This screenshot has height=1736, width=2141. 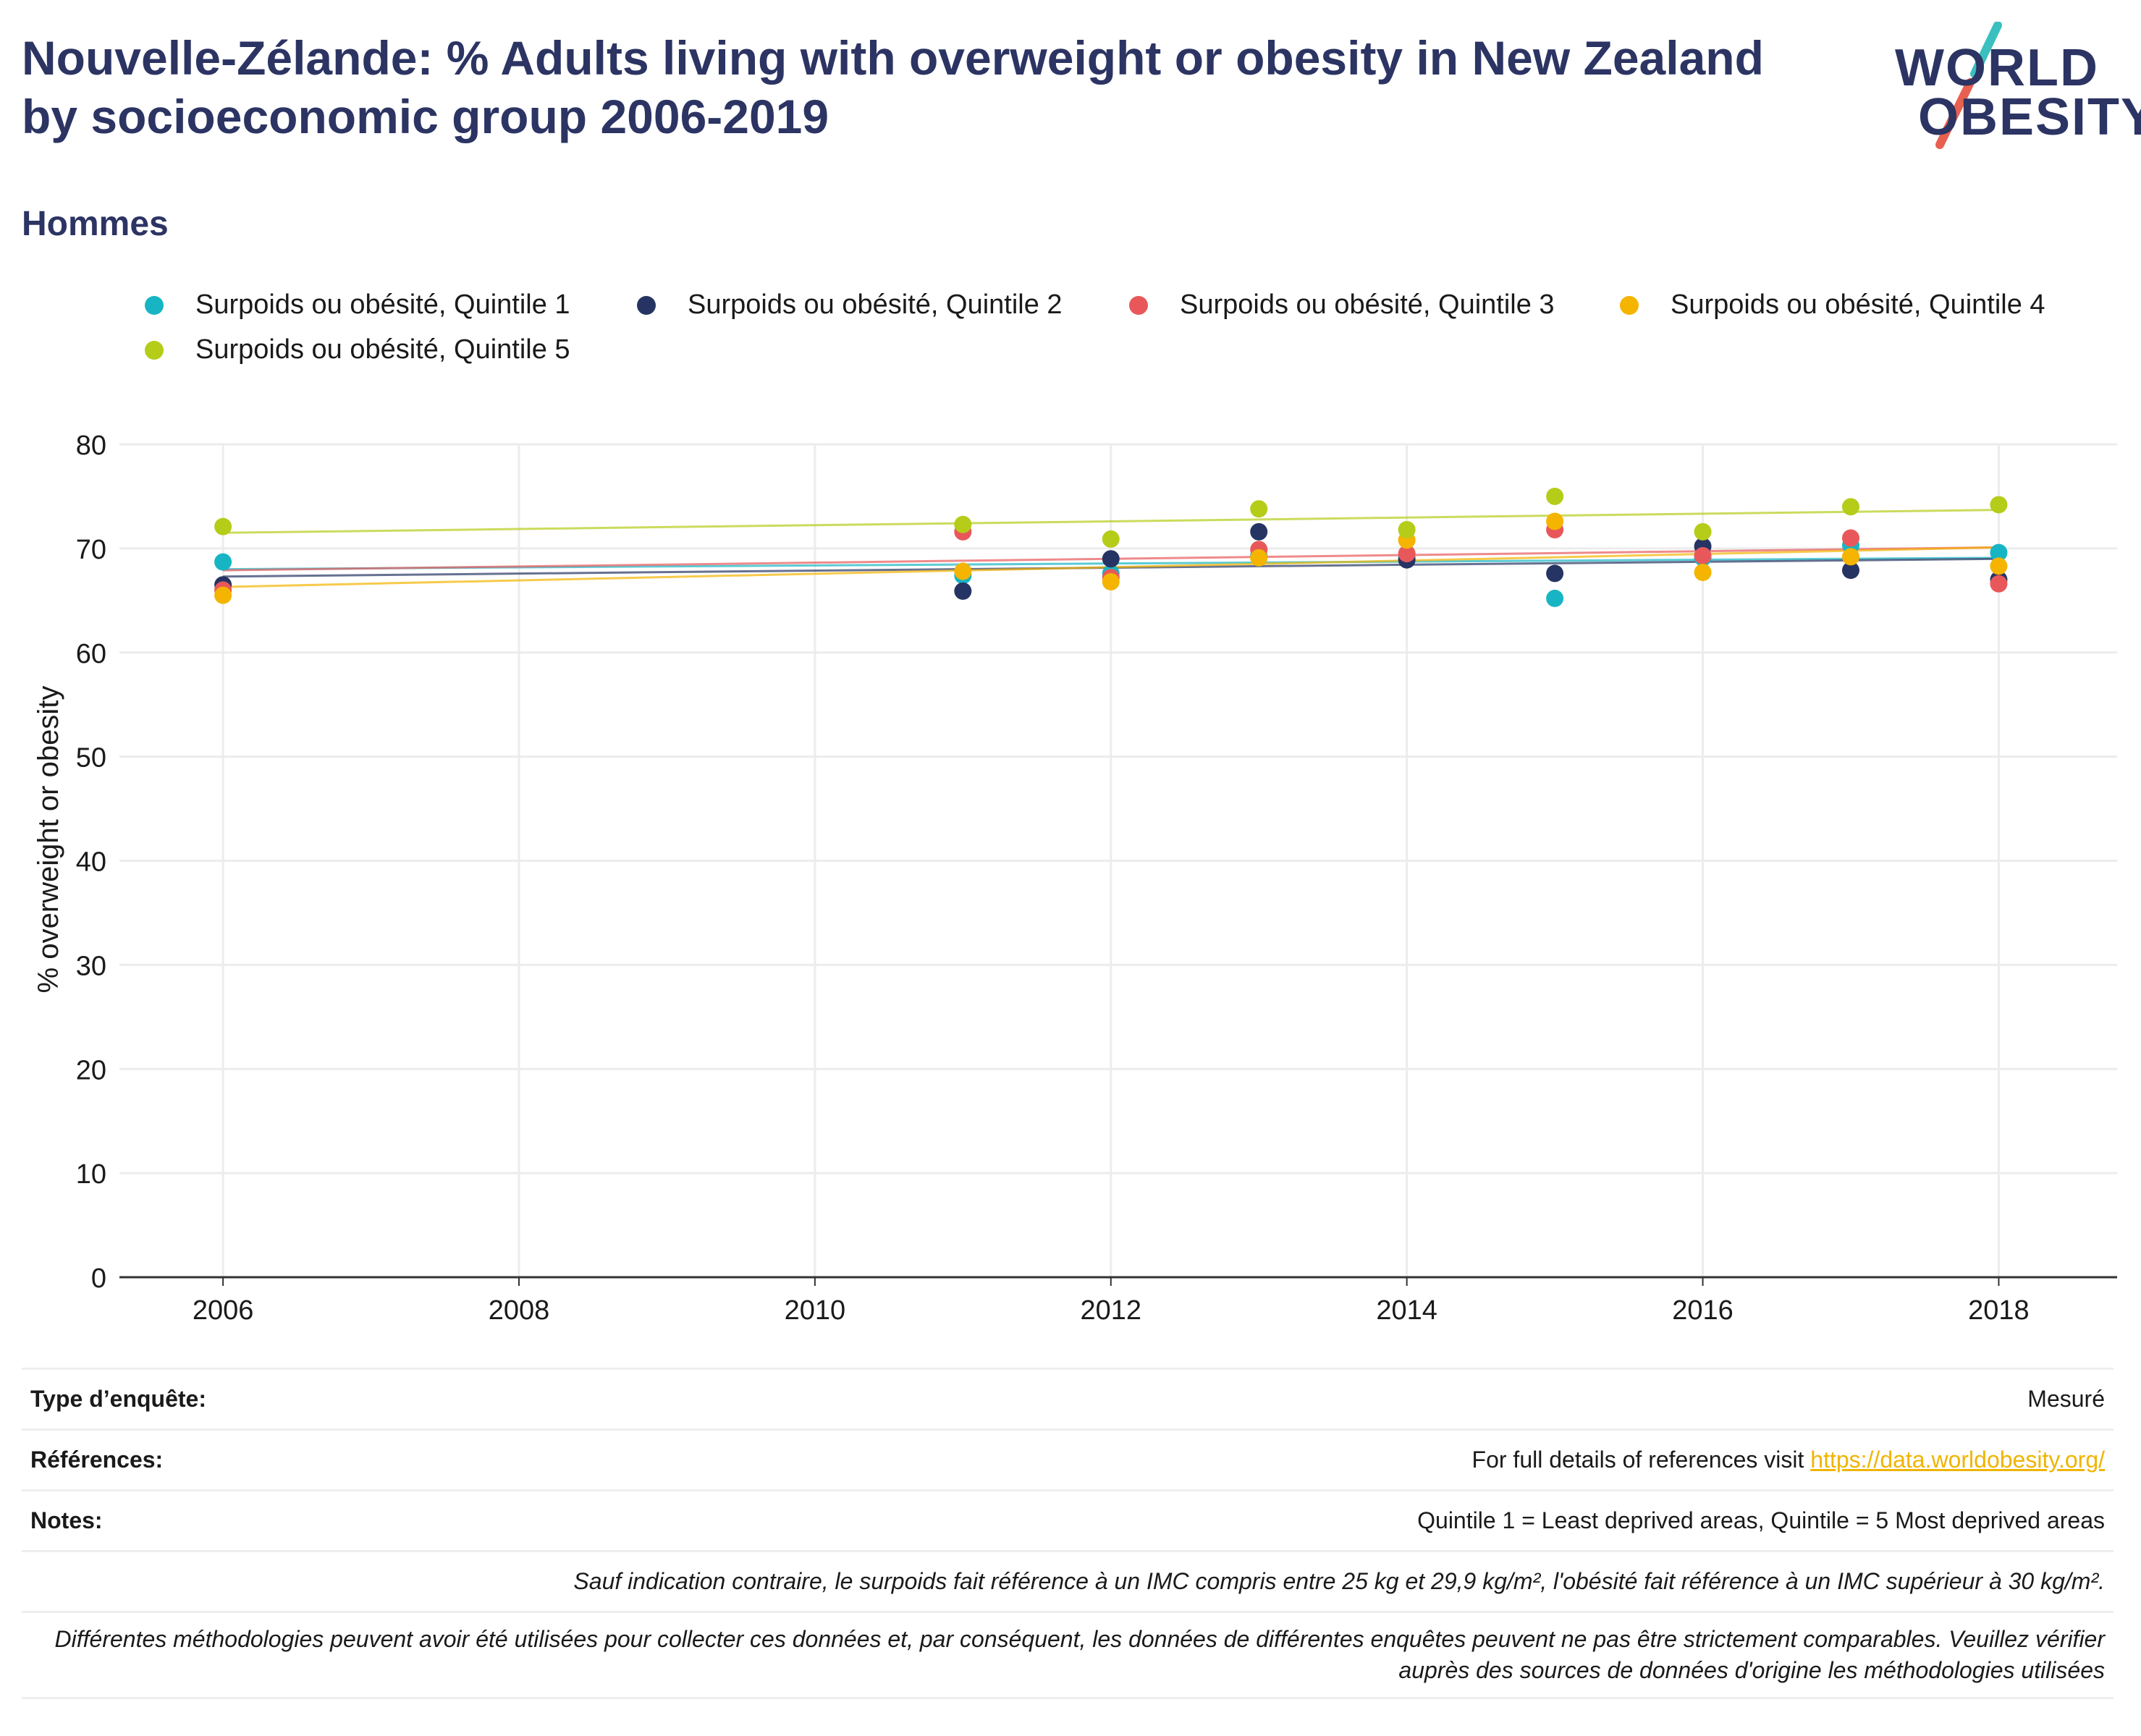 What do you see at coordinates (1406, 1310) in the screenshot?
I see `x-tick-label: 2014` at bounding box center [1406, 1310].